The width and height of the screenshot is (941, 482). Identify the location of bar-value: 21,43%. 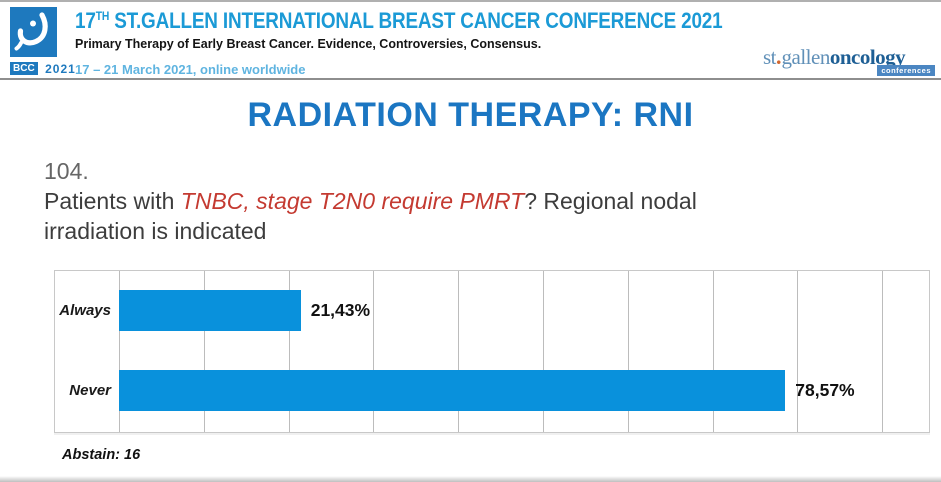
(340, 310).